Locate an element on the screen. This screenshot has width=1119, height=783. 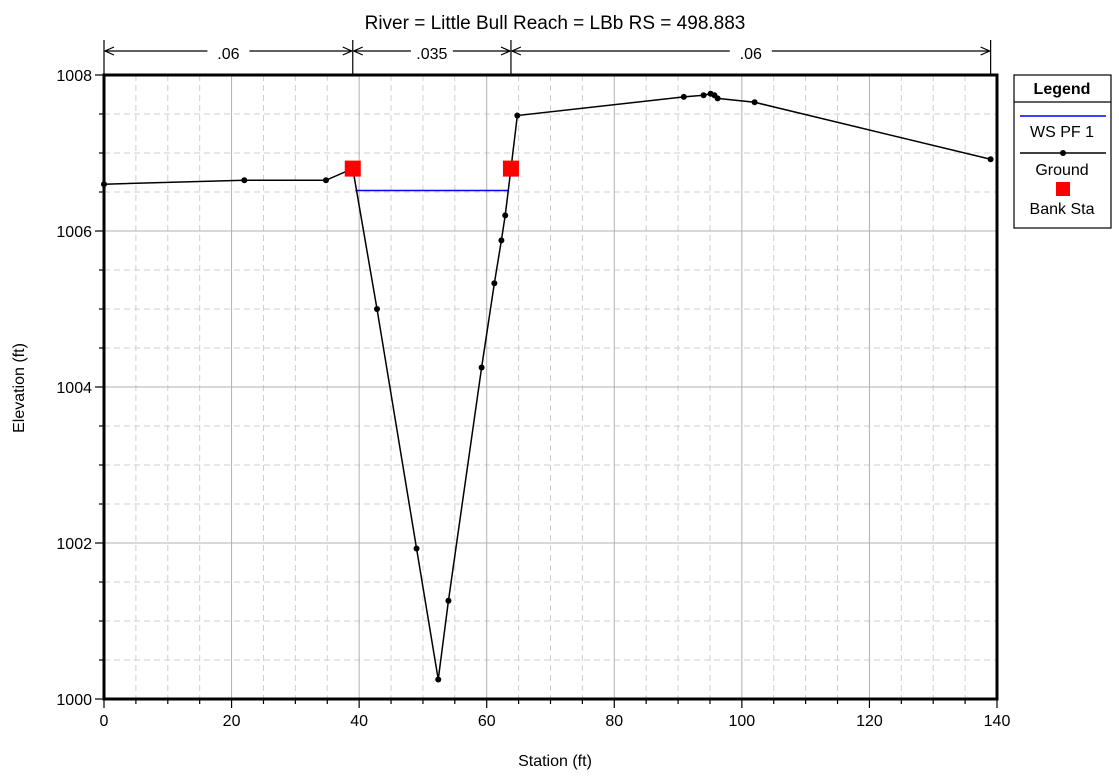
x-axis-label: Station (ft) is located at coordinates (555, 761).